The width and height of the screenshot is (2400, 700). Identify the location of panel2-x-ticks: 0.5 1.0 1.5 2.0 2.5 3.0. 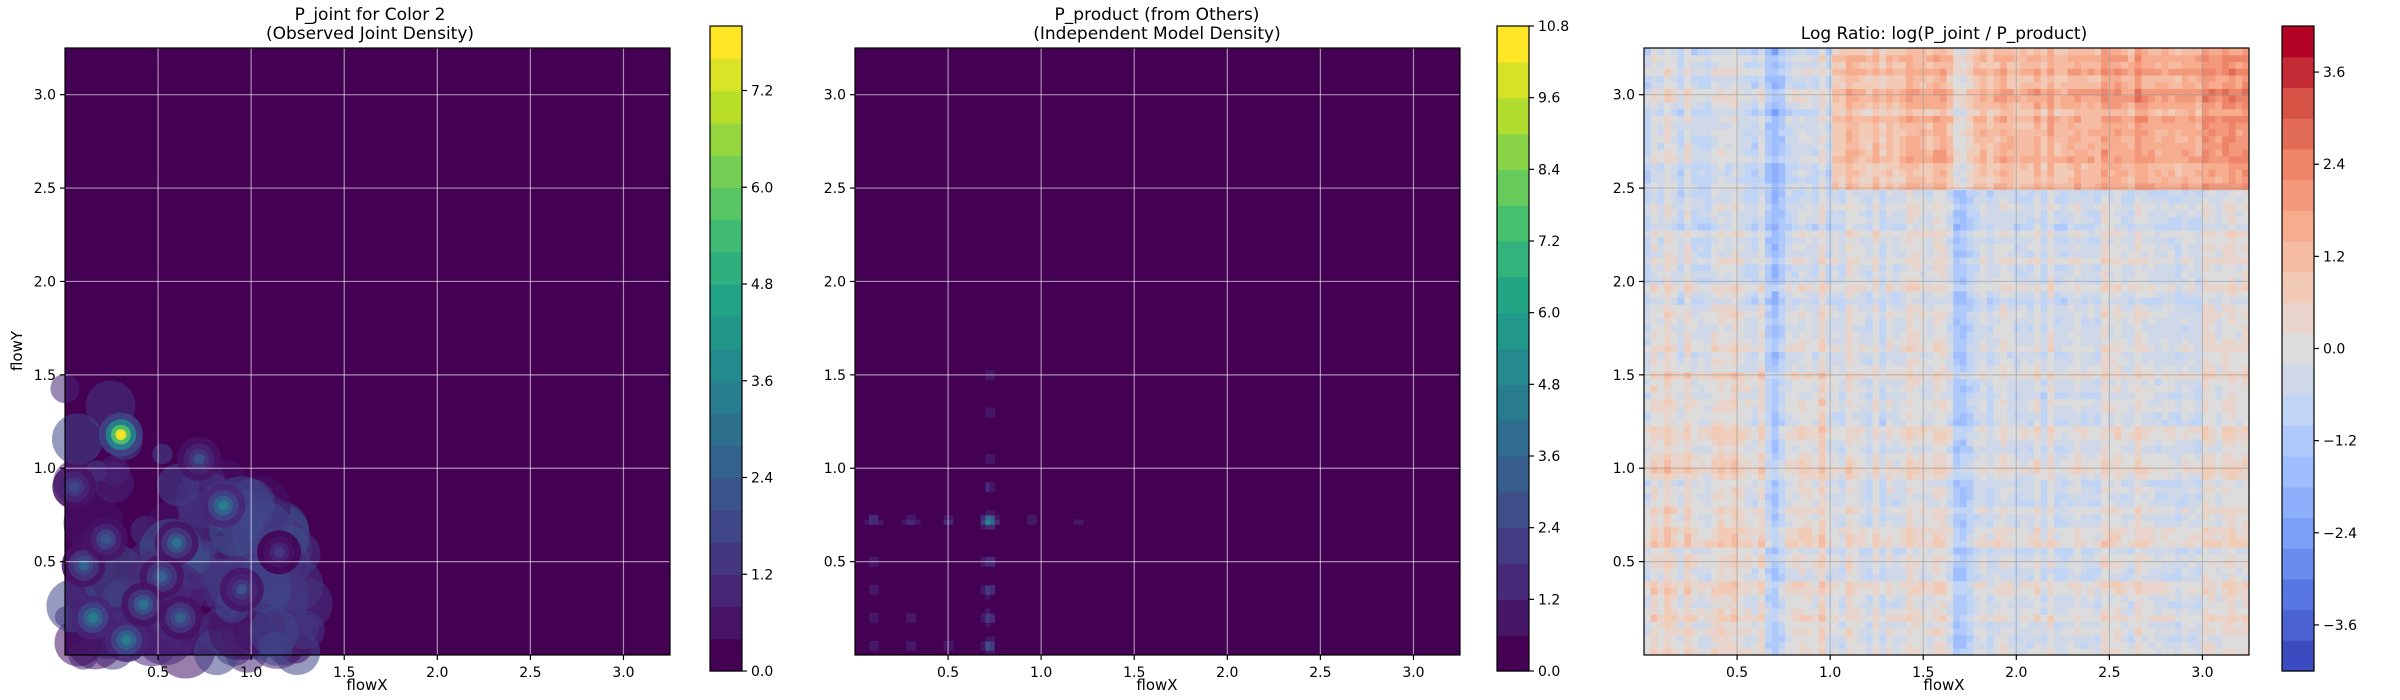
(1181, 668).